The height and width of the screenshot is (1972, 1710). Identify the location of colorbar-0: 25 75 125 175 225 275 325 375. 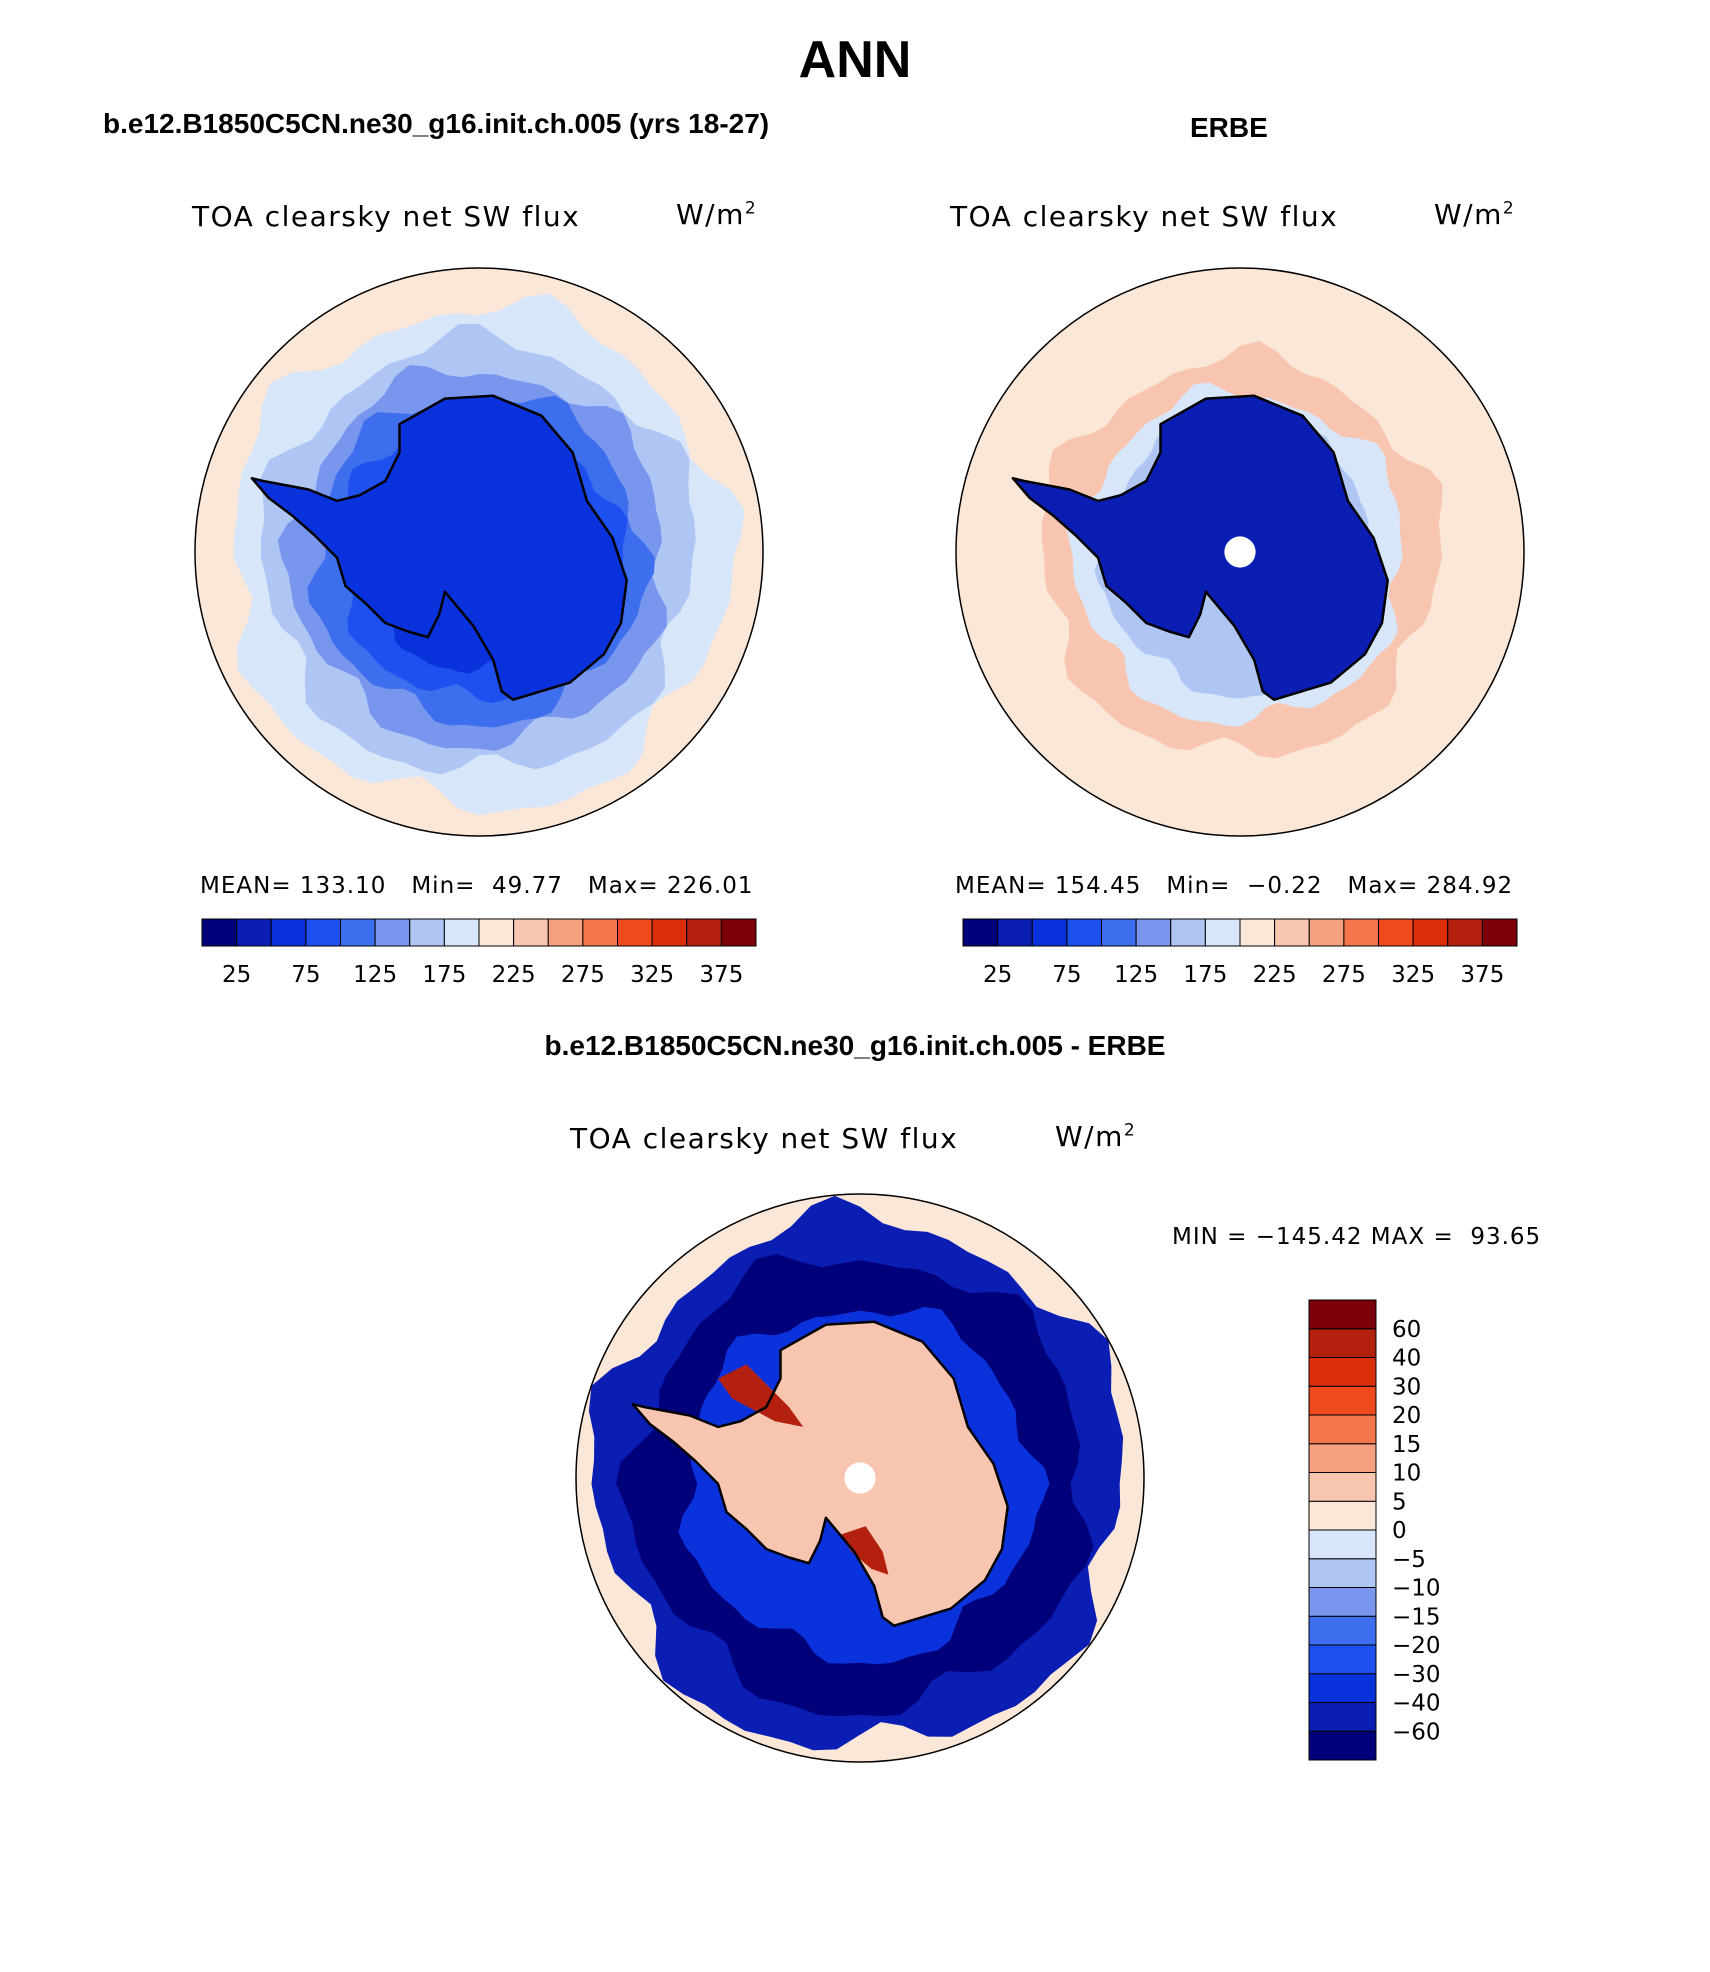
(479, 953).